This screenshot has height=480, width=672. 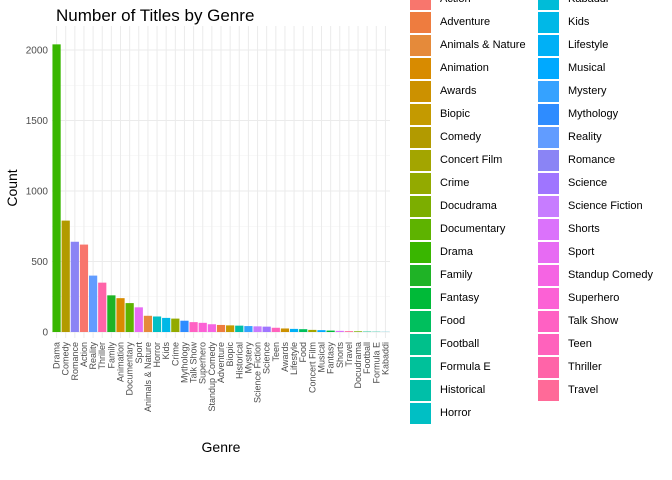 I want to click on x-tick-label: Shorts, so click(x=340, y=355).